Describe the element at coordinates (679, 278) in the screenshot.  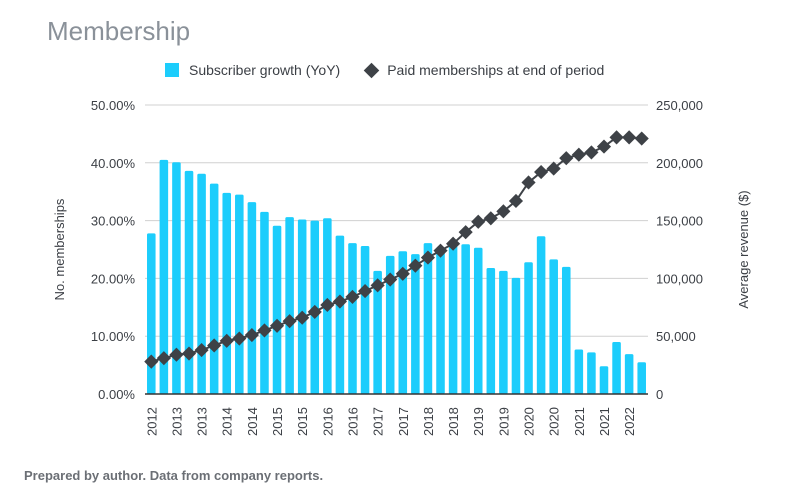
I see `y2-tick-label: 100,000` at that location.